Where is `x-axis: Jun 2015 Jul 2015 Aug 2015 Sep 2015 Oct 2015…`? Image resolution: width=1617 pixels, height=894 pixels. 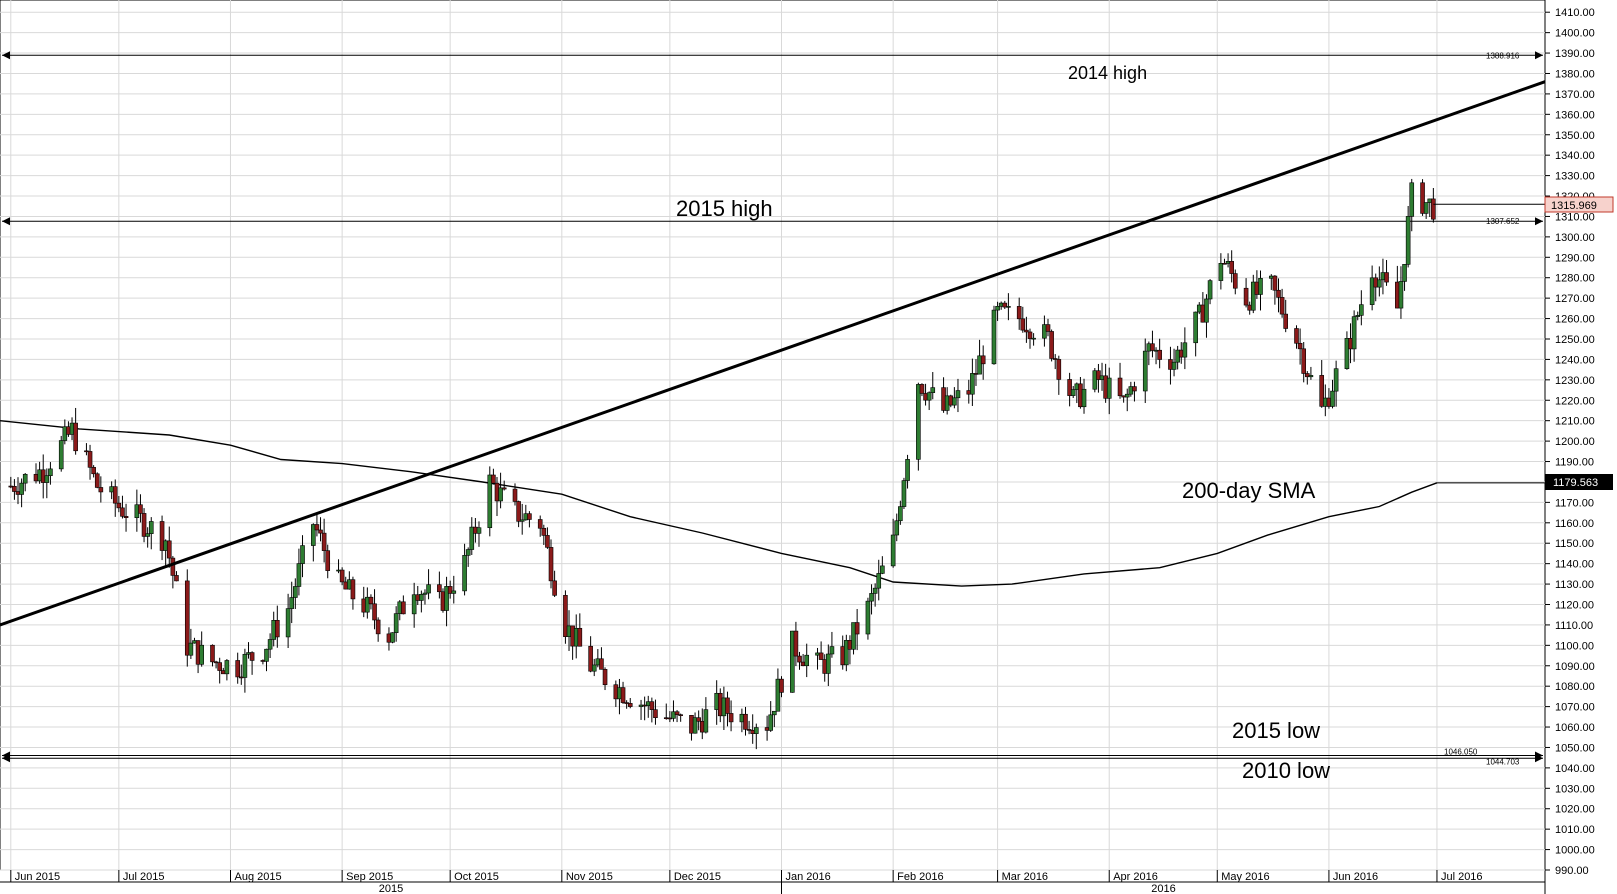
x-axis: Jun 2015 Jul 2015 Aug 2015 Sep 2015 Oct 2015… is located at coordinates (746, 882).